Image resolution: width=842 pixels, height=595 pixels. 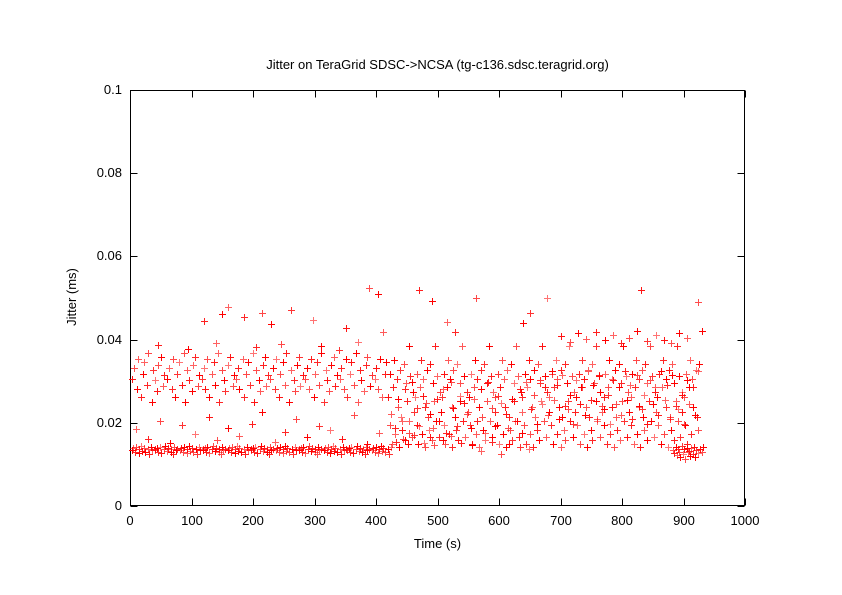 What do you see at coordinates (438, 520) in the screenshot?
I see `x-tick-label: 500` at bounding box center [438, 520].